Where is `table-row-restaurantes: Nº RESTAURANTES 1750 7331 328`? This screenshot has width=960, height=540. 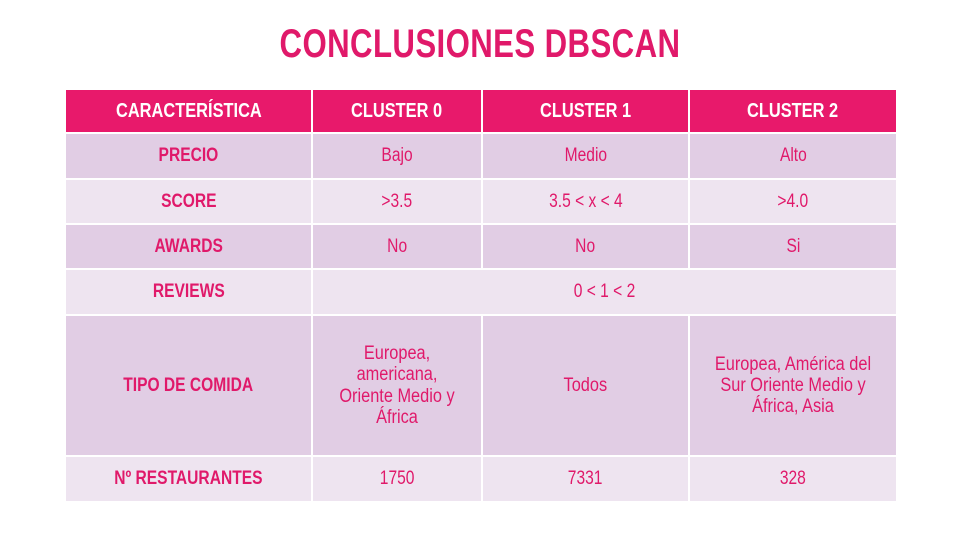
table-row-restaurantes: Nº RESTAURANTES 1750 7331 328 is located at coordinates (481, 479).